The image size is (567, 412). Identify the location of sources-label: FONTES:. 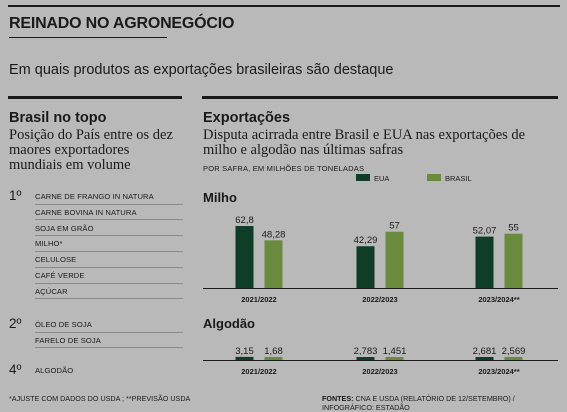
(338, 398).